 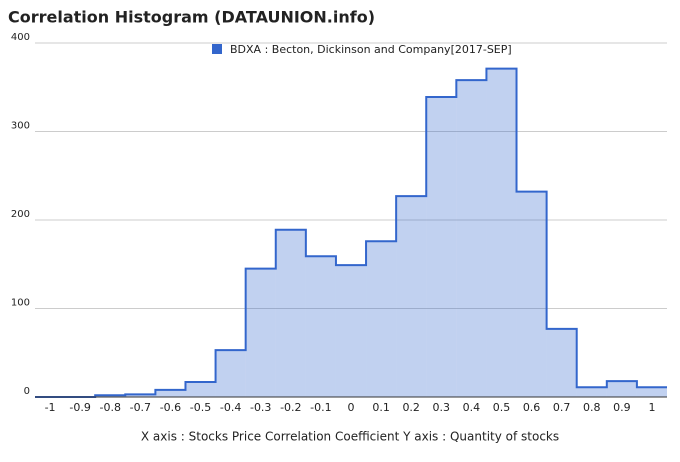 What do you see at coordinates (20, 303) in the screenshot?
I see `y-tick-label: 100` at bounding box center [20, 303].